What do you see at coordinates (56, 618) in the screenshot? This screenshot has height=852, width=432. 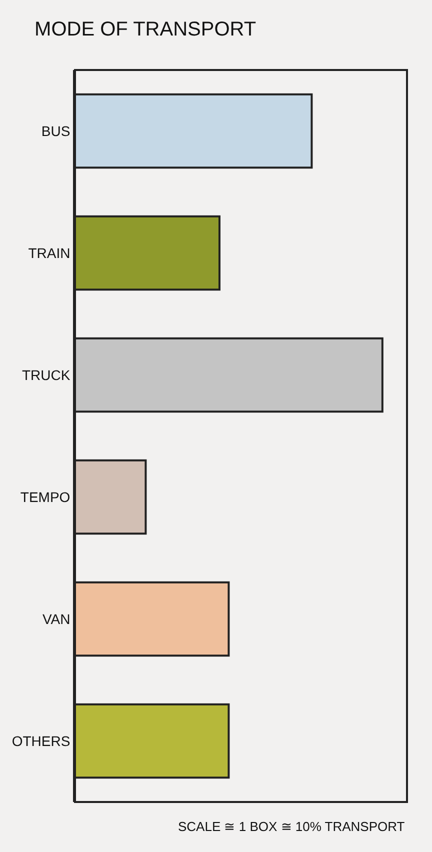 I see `y-tick-label: VAN` at bounding box center [56, 618].